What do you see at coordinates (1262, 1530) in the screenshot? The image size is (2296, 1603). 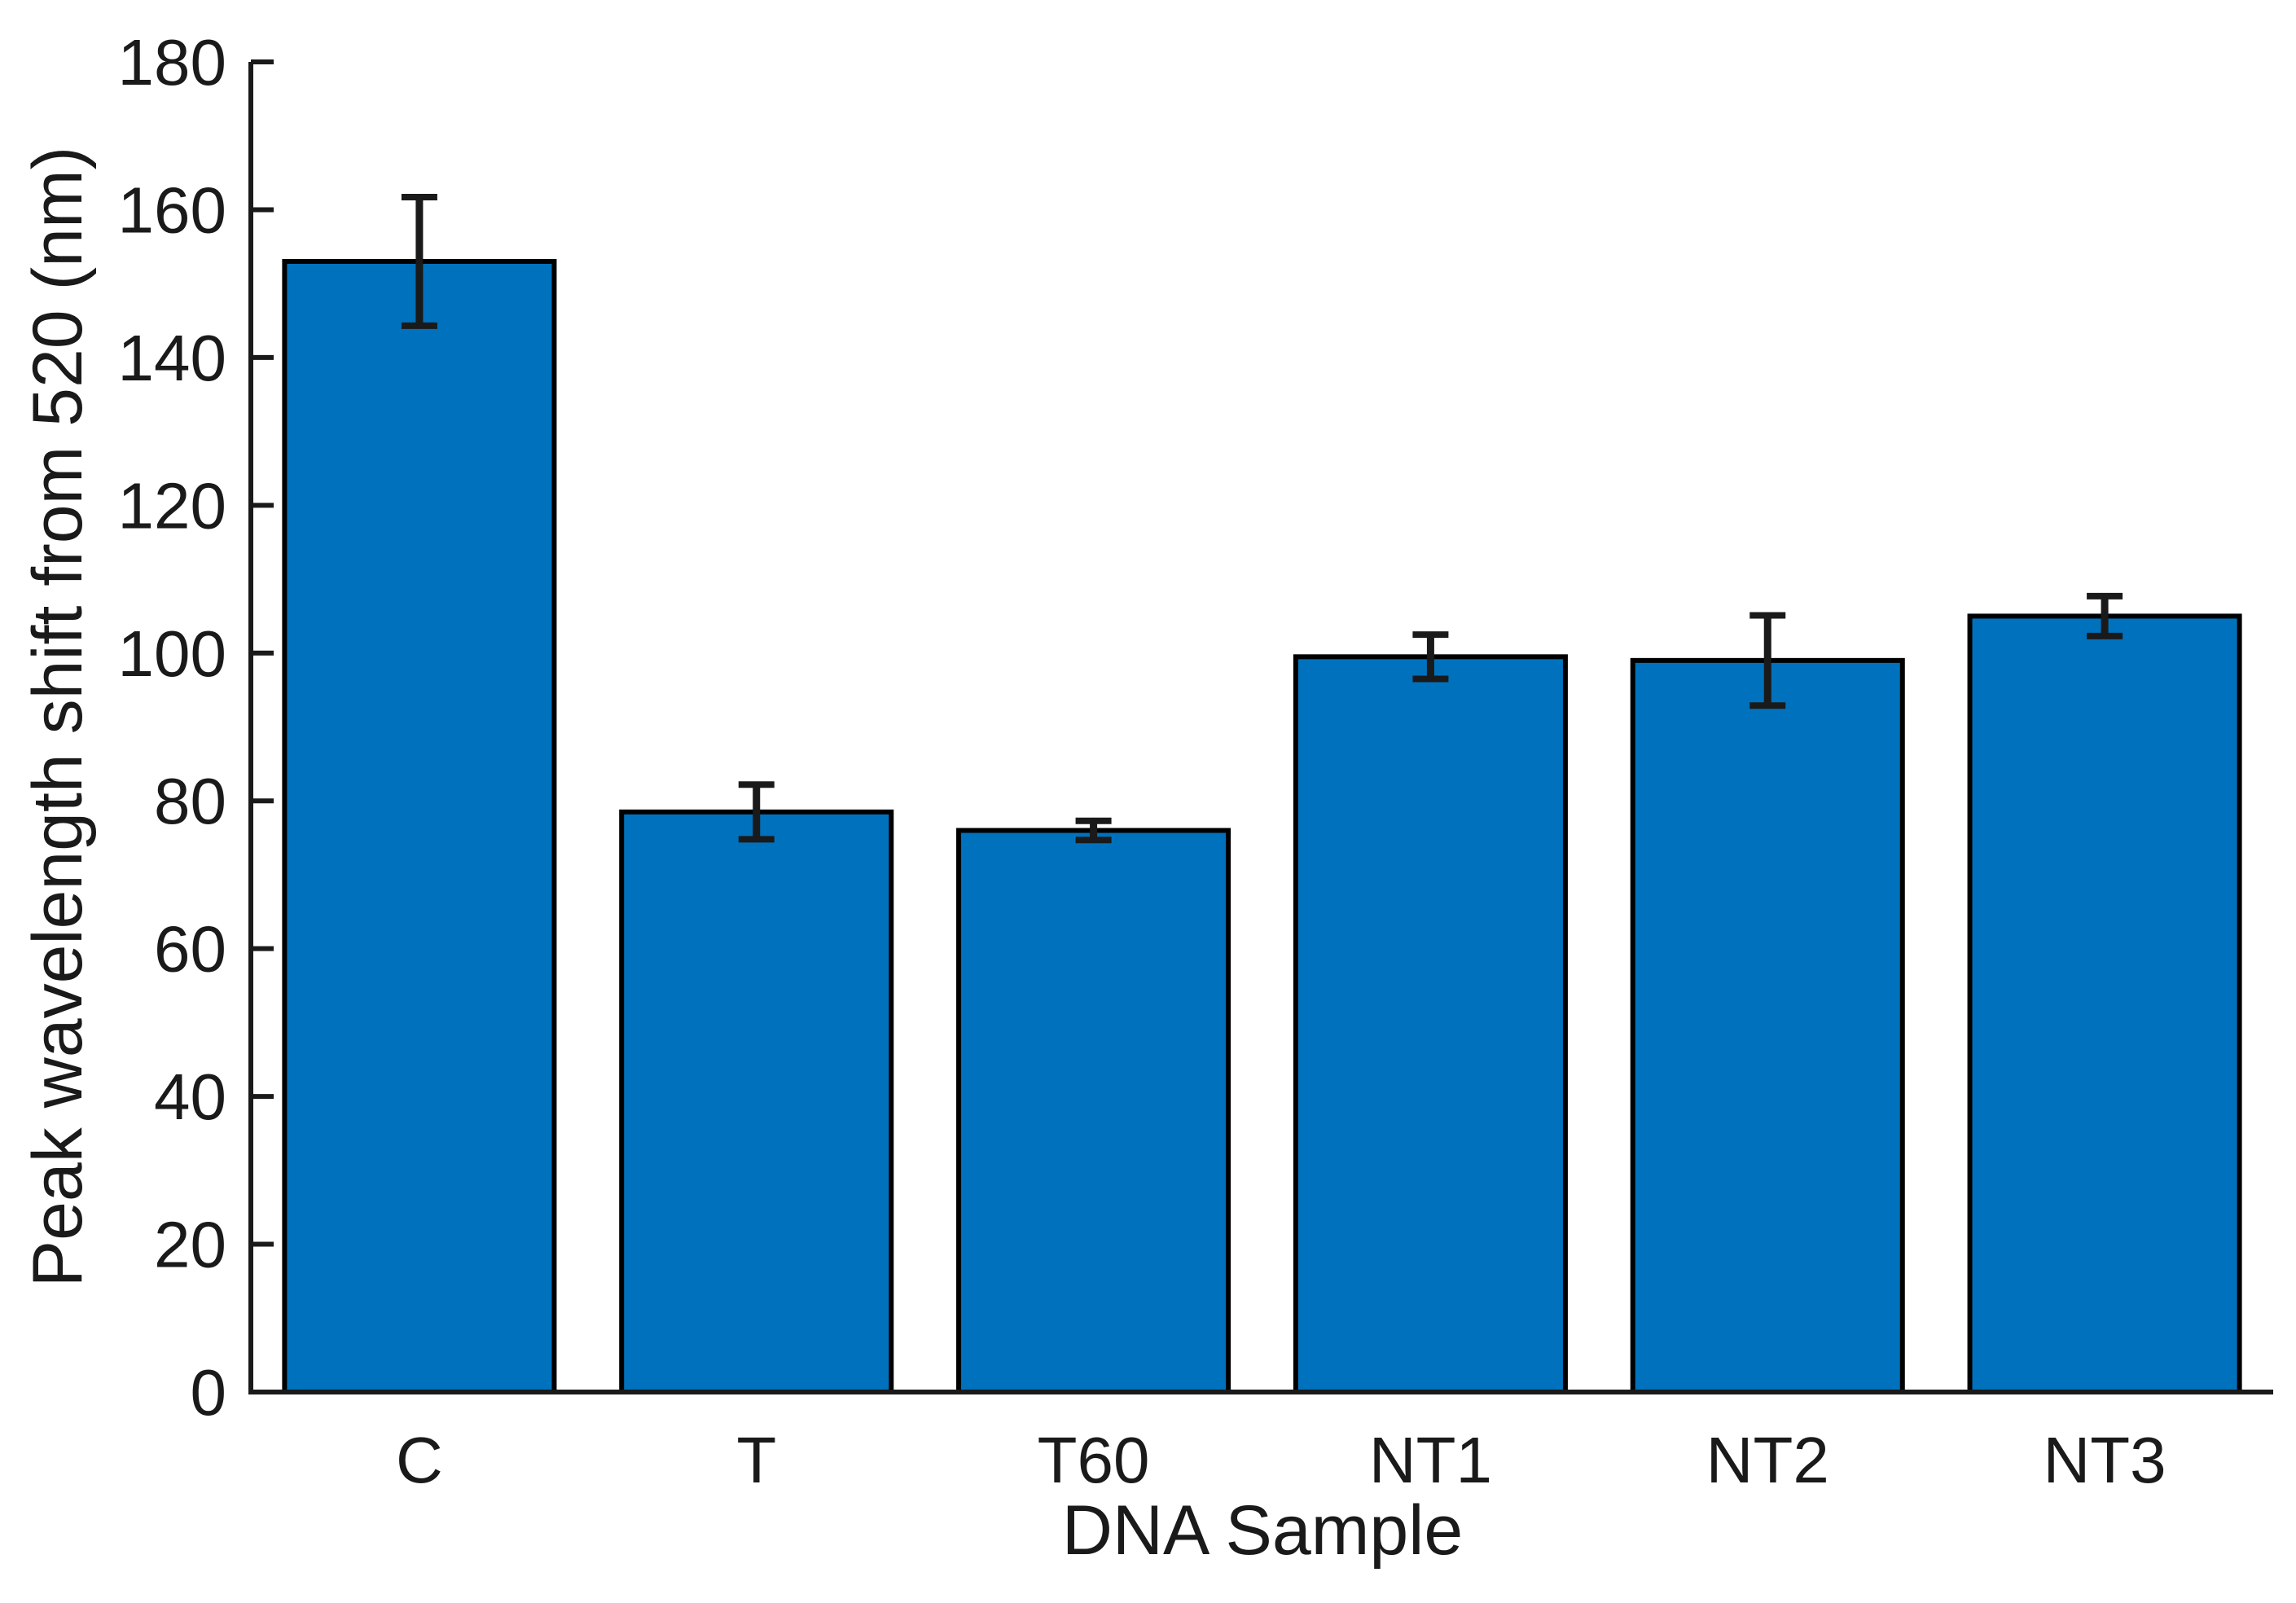 I see `x-axis-title: DNA Sample` at bounding box center [1262, 1530].